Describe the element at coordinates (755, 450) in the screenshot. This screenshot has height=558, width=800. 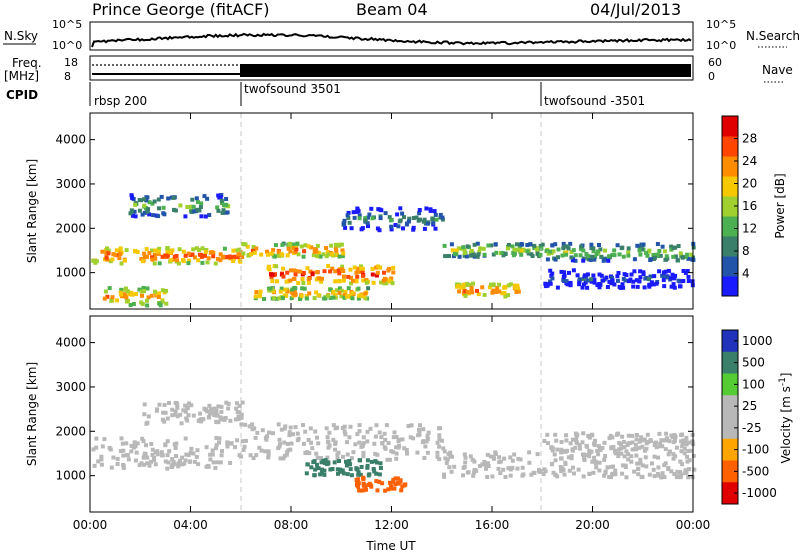
I see `velocity-colorbar-tick-label: -100` at that location.